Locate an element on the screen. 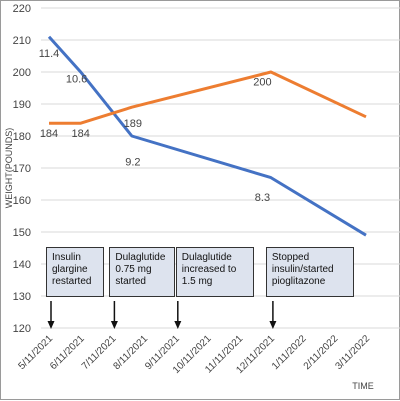  data-label: 9.2 is located at coordinates (132, 163).